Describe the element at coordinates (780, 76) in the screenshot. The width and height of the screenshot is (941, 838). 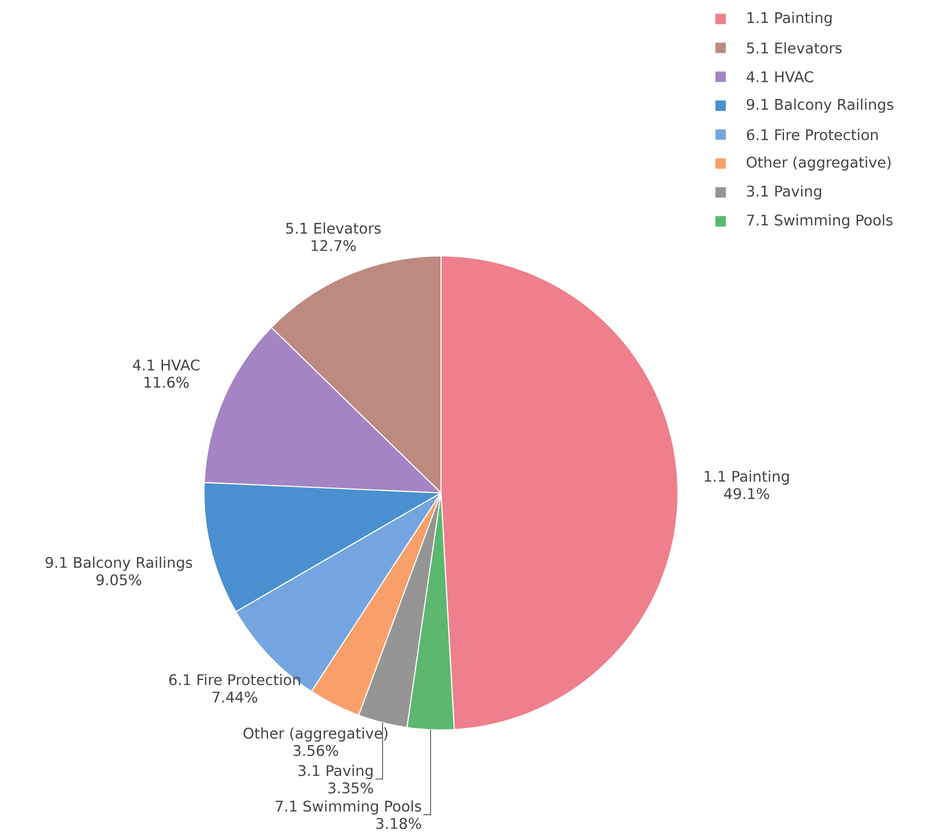
I see `legend-label: 4.1 HVAC` at that location.